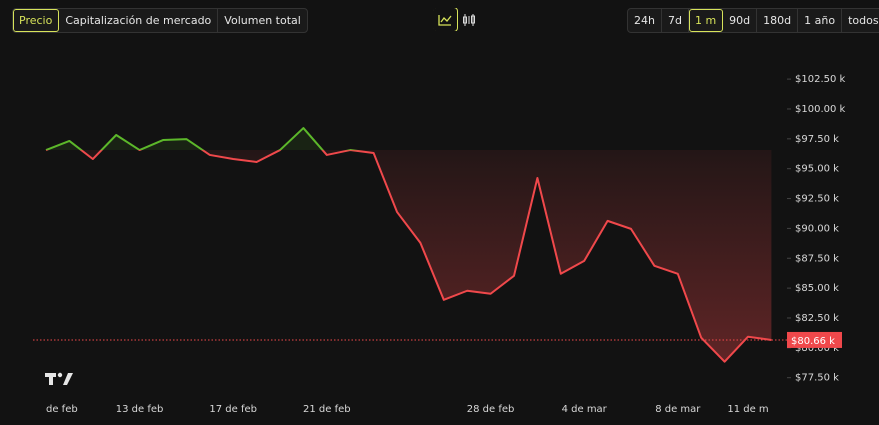 Image resolution: width=879 pixels, height=425 pixels. I want to click on range: 24h, so click(645, 20).